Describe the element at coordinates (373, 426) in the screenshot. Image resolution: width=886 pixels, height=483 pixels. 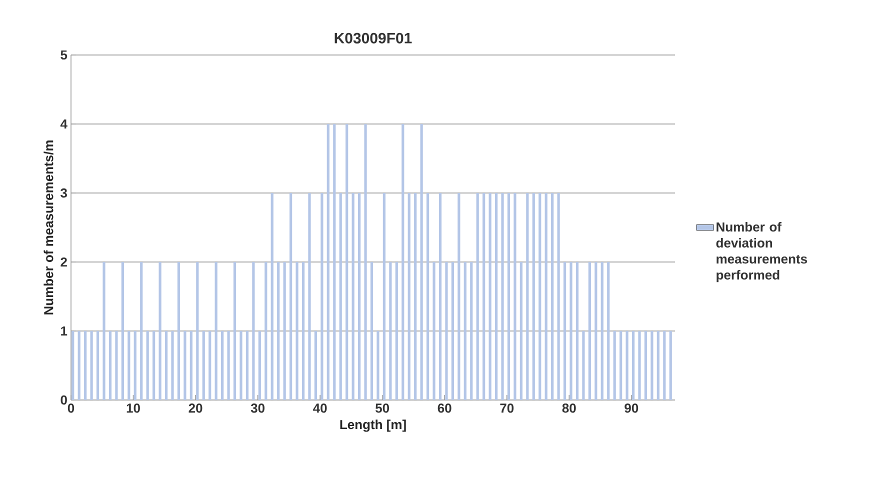
I see `x-axis-title: Length [m]` at that location.